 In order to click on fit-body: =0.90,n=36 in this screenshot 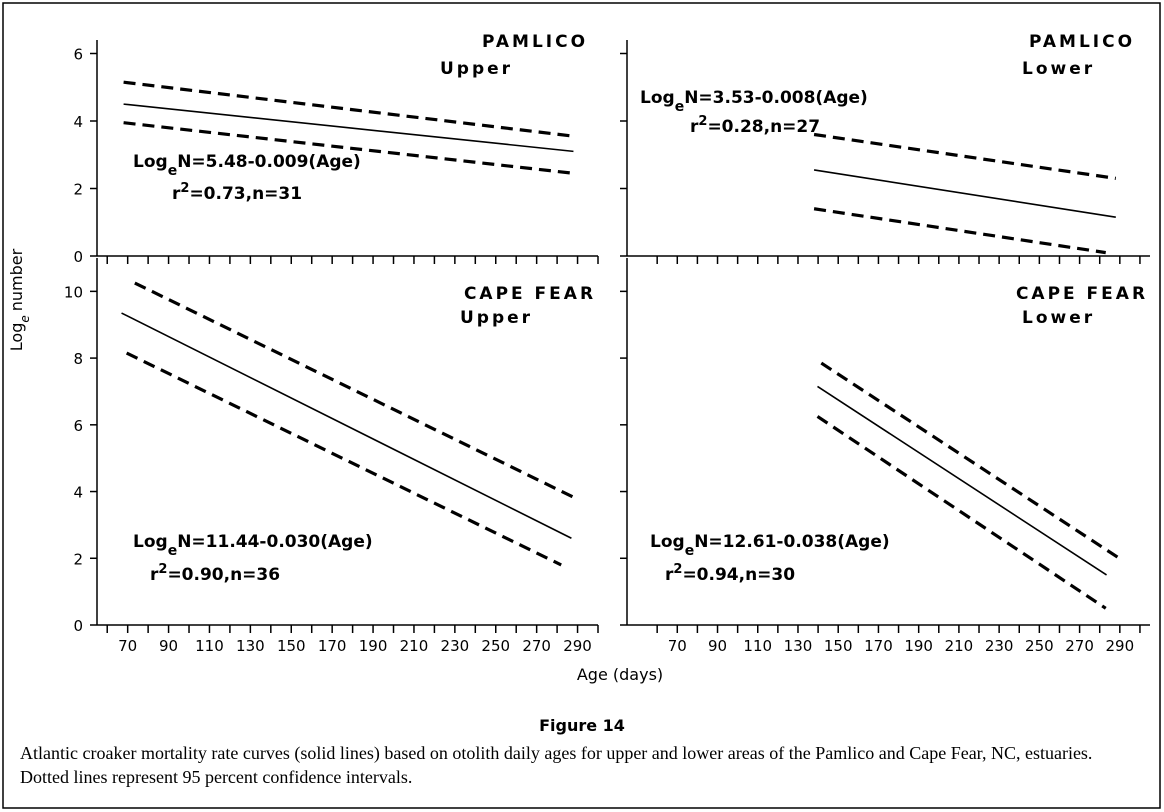, I will do `click(223, 575)`.